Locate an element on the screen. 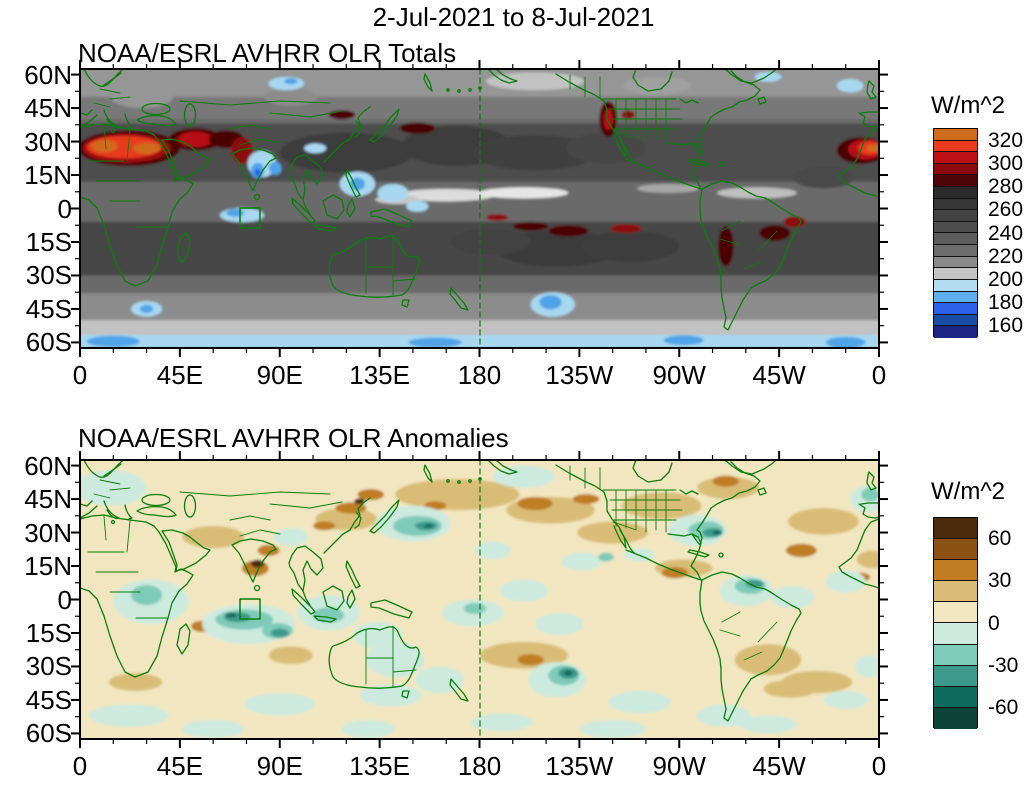 The image size is (1027, 785). colorbar-tick-label: -30 is located at coordinates (1003, 665).